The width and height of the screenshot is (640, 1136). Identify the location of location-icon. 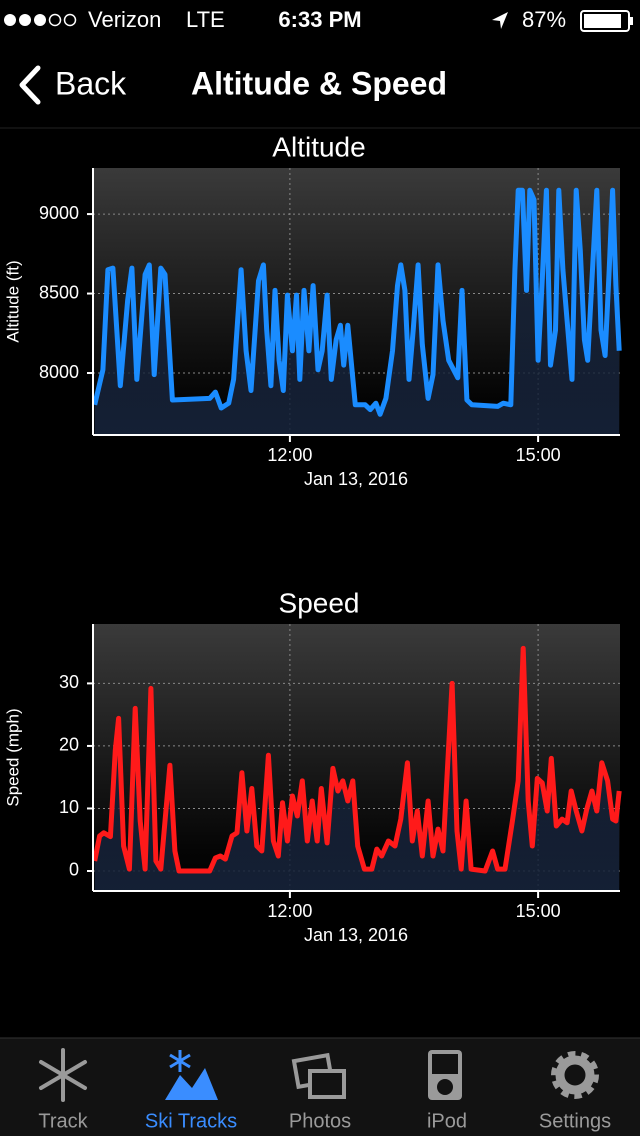
(500, 20).